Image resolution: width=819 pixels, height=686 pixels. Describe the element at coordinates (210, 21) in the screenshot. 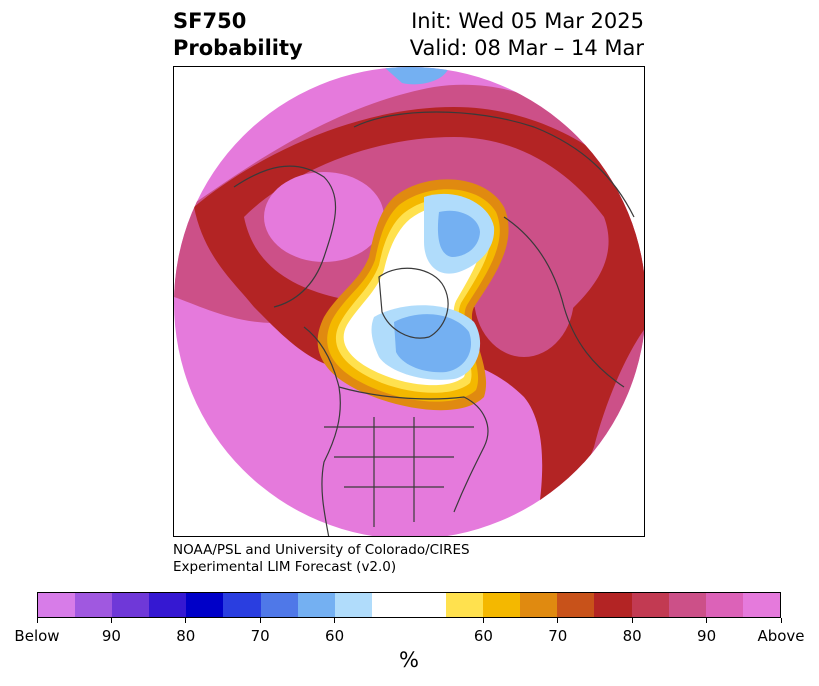

I see `title-variable: SF750` at that location.